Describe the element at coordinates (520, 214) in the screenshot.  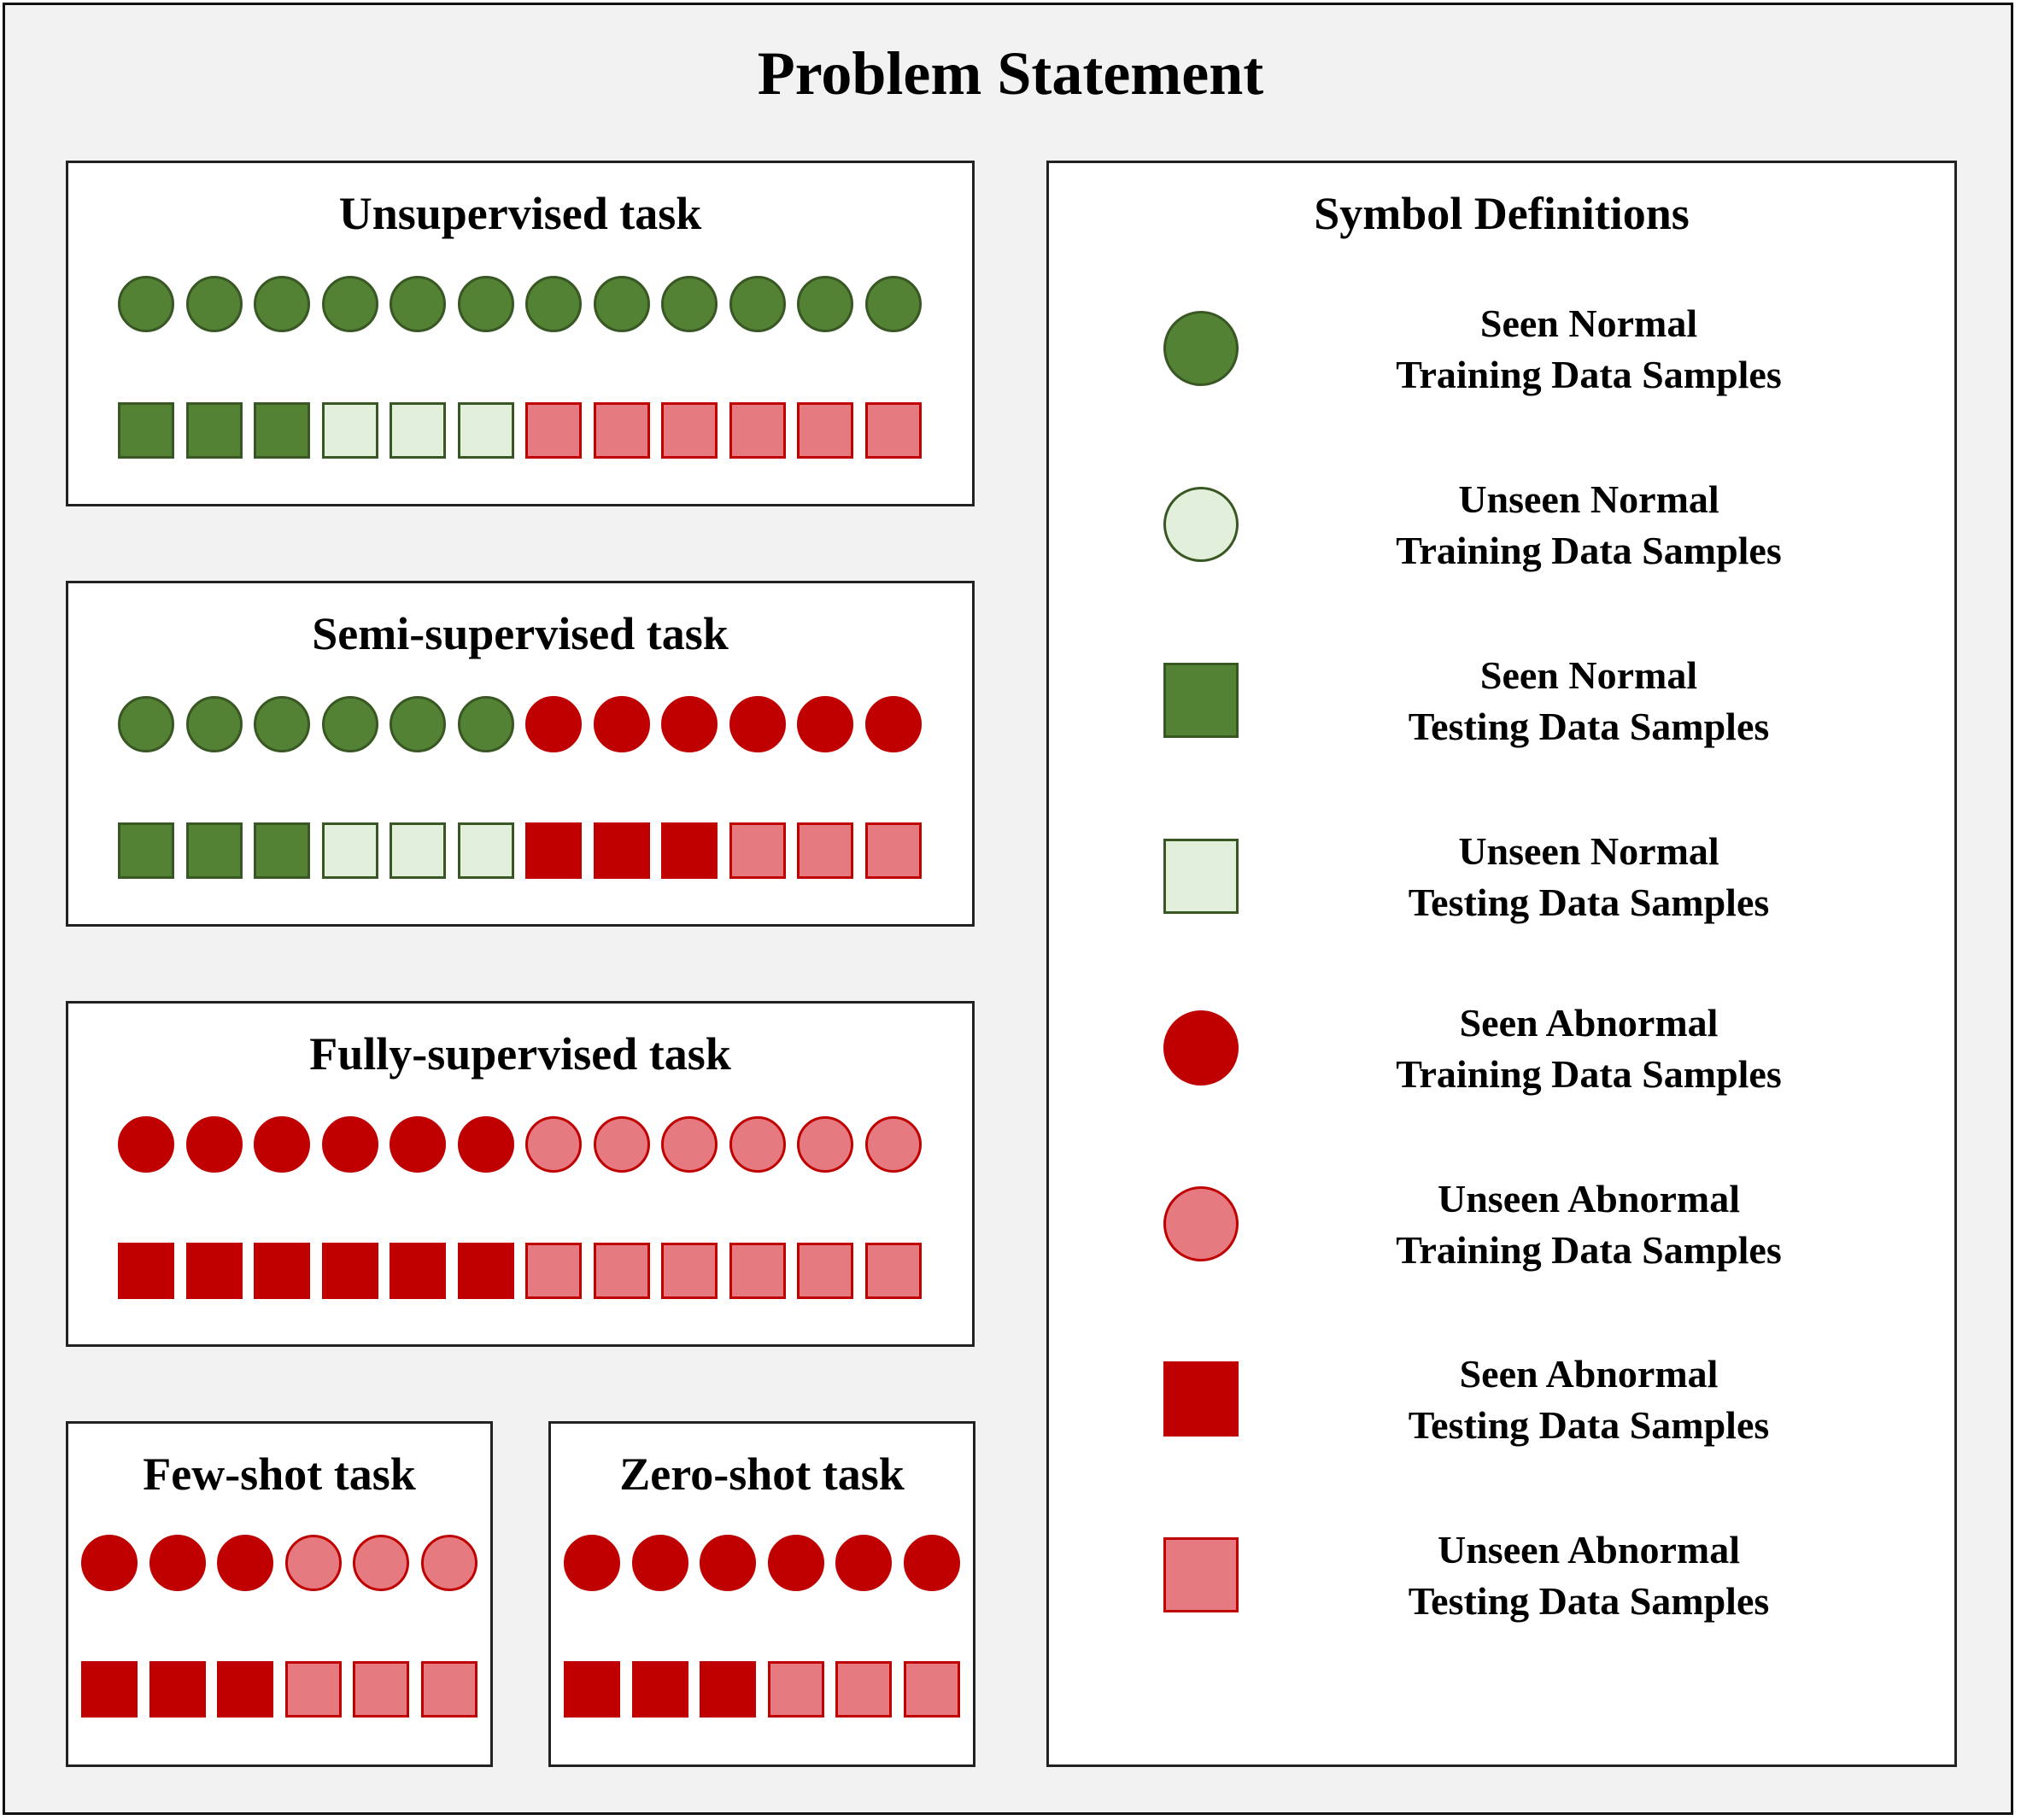
I see `panel-title: Unsupervised task` at that location.